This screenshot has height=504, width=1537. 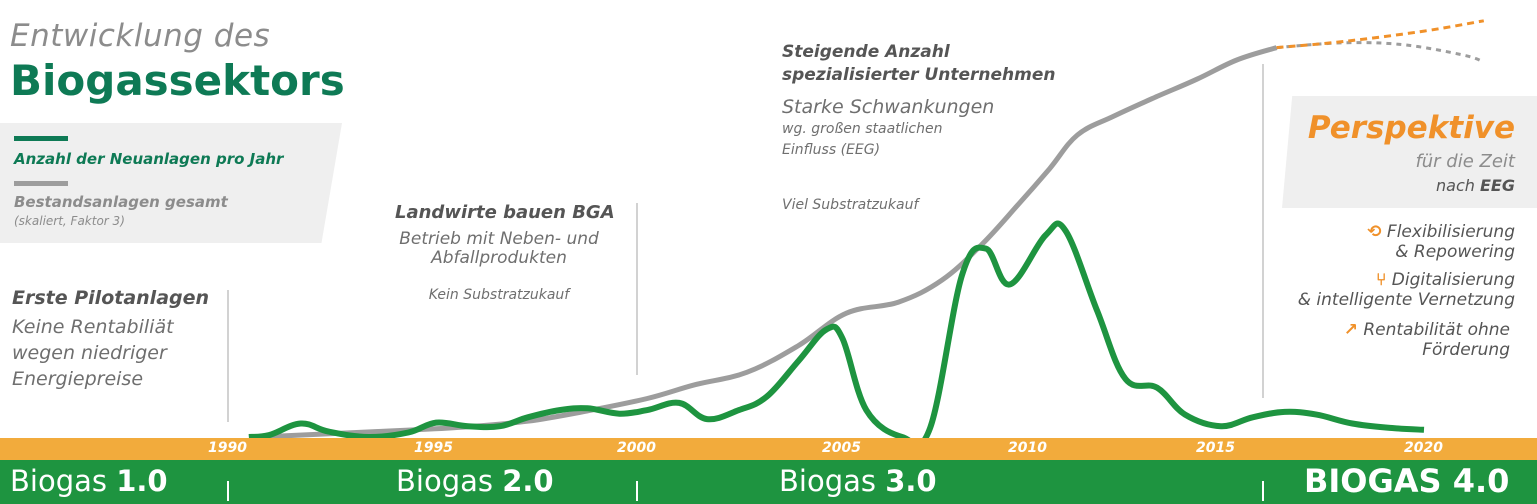 I want to click on year-tick: 2020, so click(x=1423, y=448).